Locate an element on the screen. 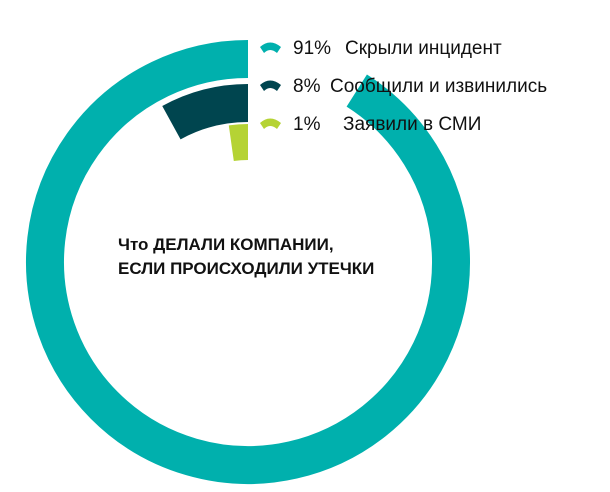 Image resolution: width=610 pixels, height=492 pixels. chart-title-line-2: ЕСЛИ ПРОИСХОДИЛИ УТЕЧКИ is located at coordinates (246, 268).